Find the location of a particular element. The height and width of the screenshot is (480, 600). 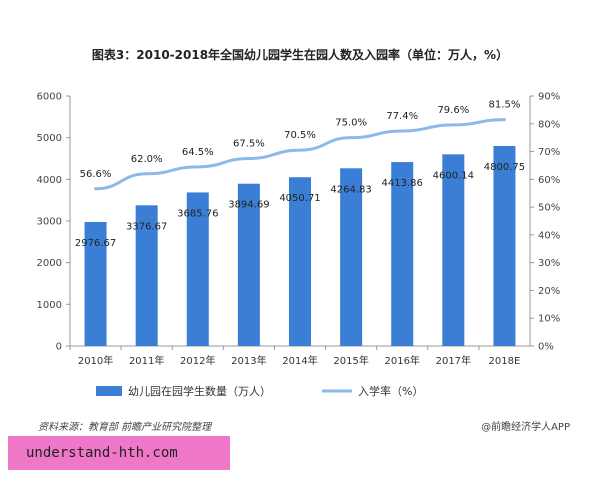

rate-value-label: 64.5% is located at coordinates (198, 152).